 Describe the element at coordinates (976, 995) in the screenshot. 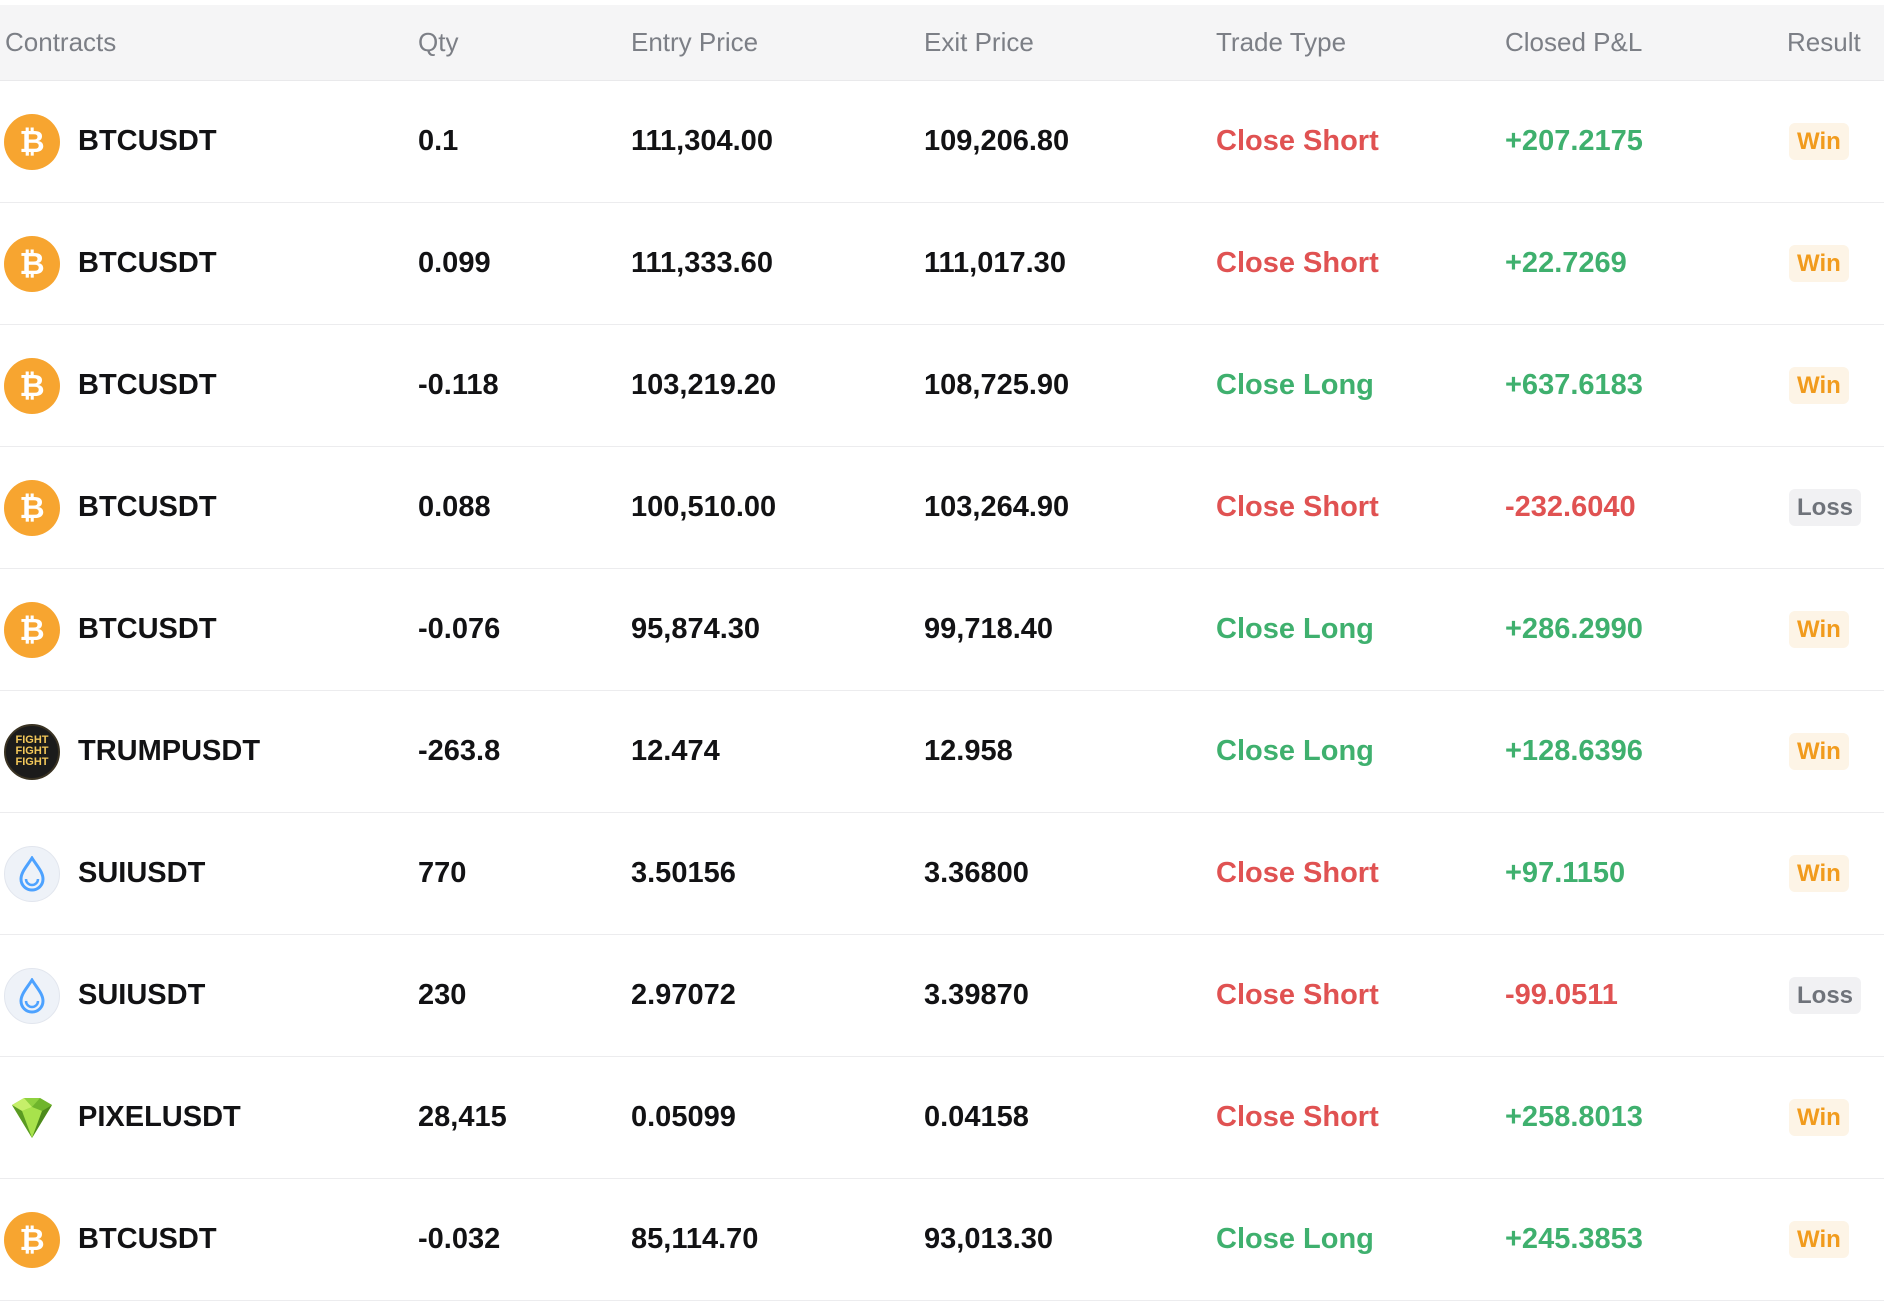

I see `exit-price-cell: 3.39870` at that location.